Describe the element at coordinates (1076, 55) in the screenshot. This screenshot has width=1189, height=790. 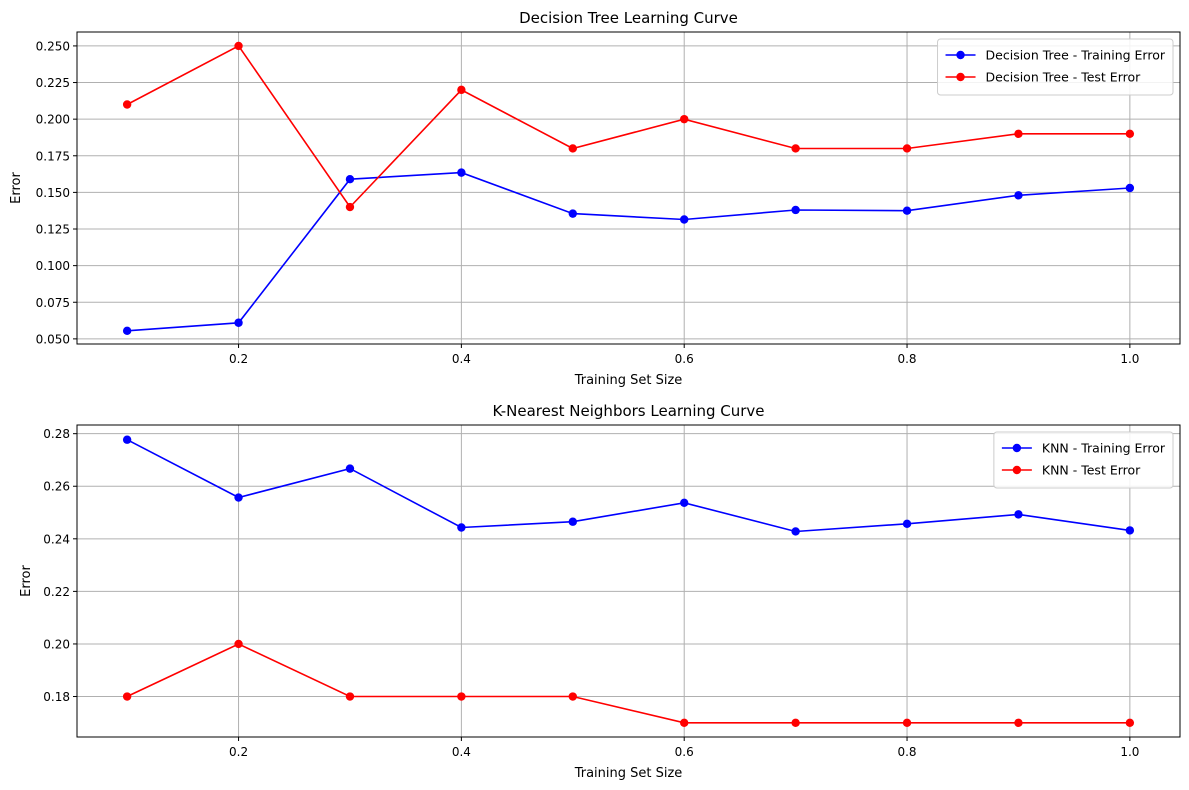
I see `legend-label: Decision Tree - Training Error` at that location.